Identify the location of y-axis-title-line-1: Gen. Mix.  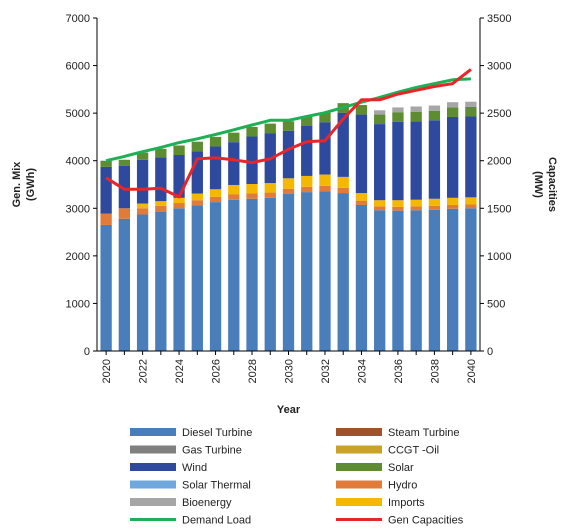
(17, 184).